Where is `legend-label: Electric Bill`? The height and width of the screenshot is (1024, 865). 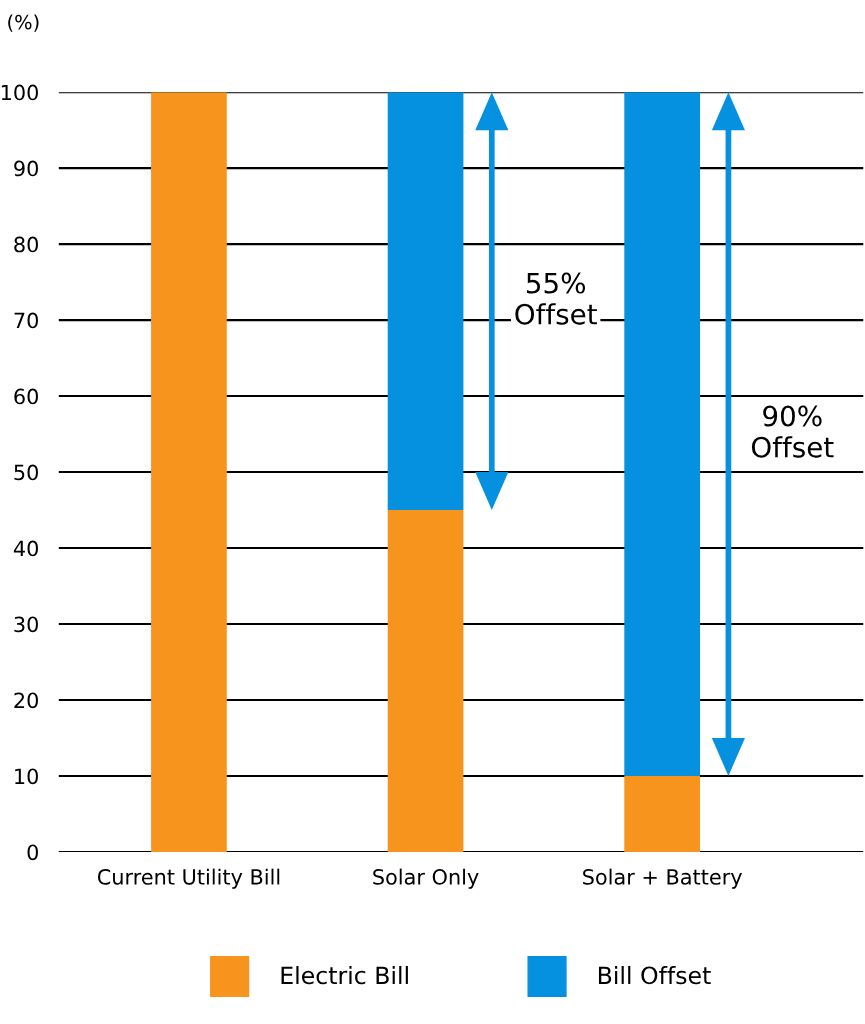 legend-label: Electric Bill is located at coordinates (344, 975).